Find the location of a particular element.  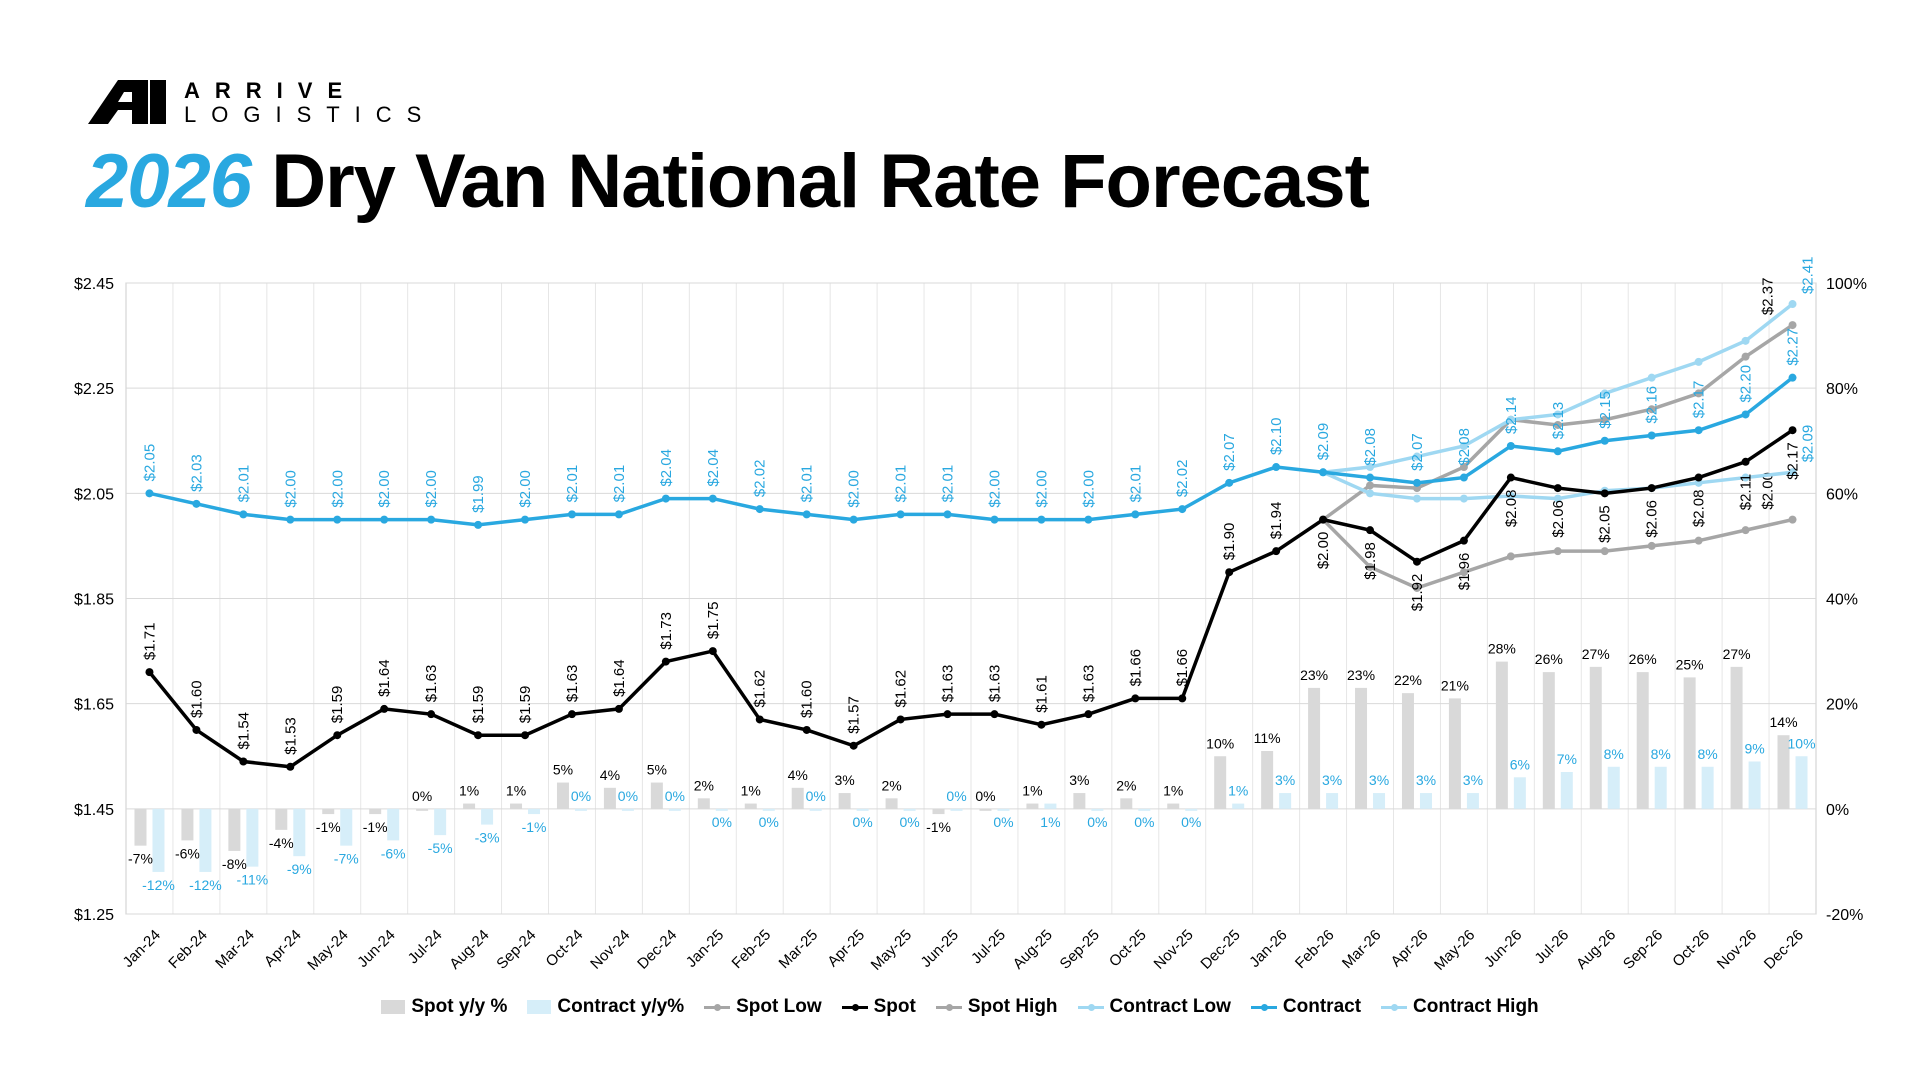

contract-yoy-label: 1% is located at coordinates (1050, 822).